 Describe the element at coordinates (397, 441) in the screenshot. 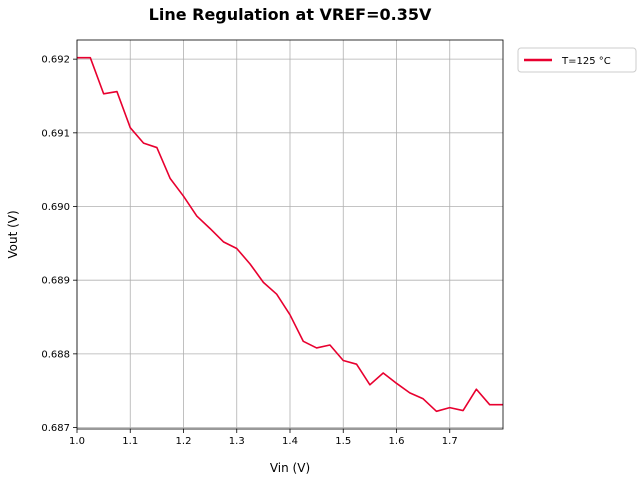

I see `x-tick-label: 1.6` at that location.